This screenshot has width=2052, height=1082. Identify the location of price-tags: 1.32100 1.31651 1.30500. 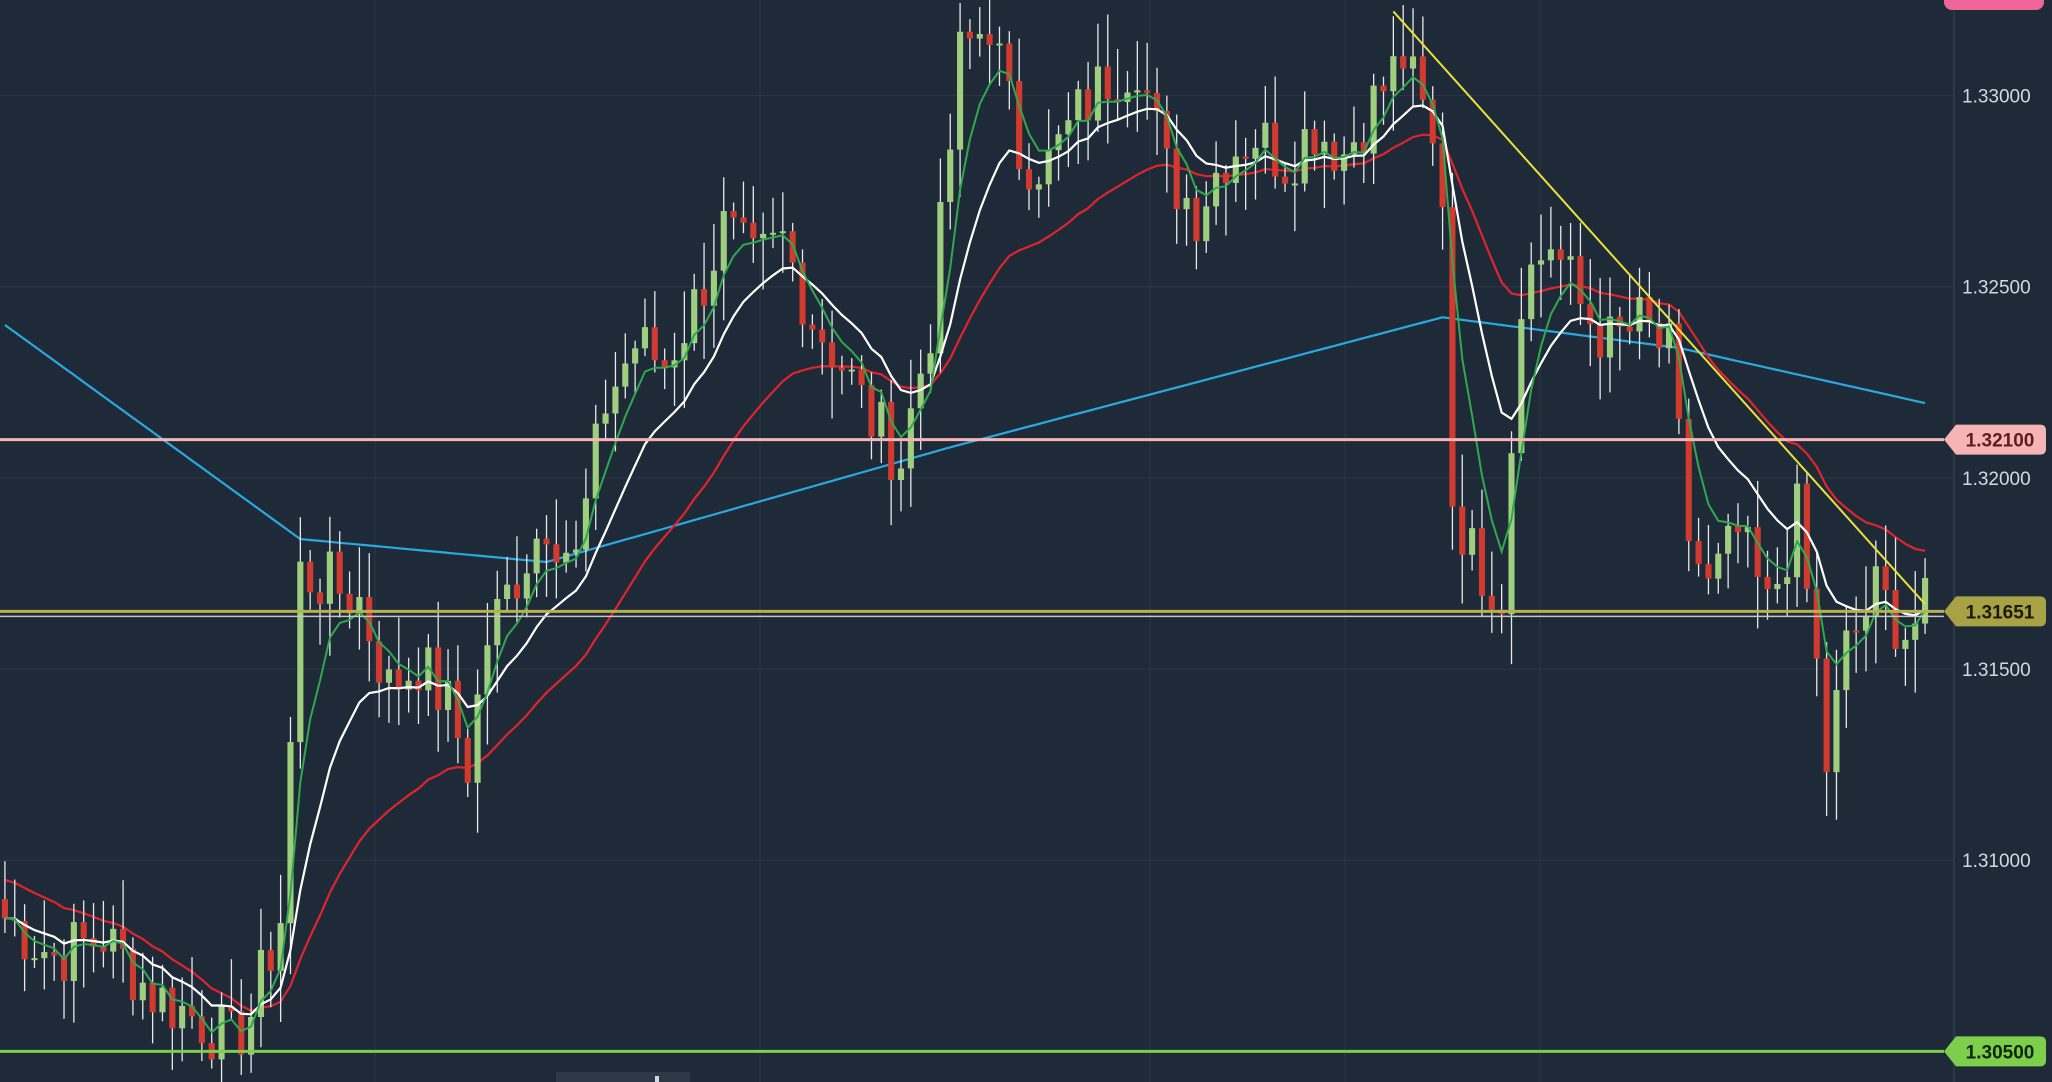
(1995, 745).